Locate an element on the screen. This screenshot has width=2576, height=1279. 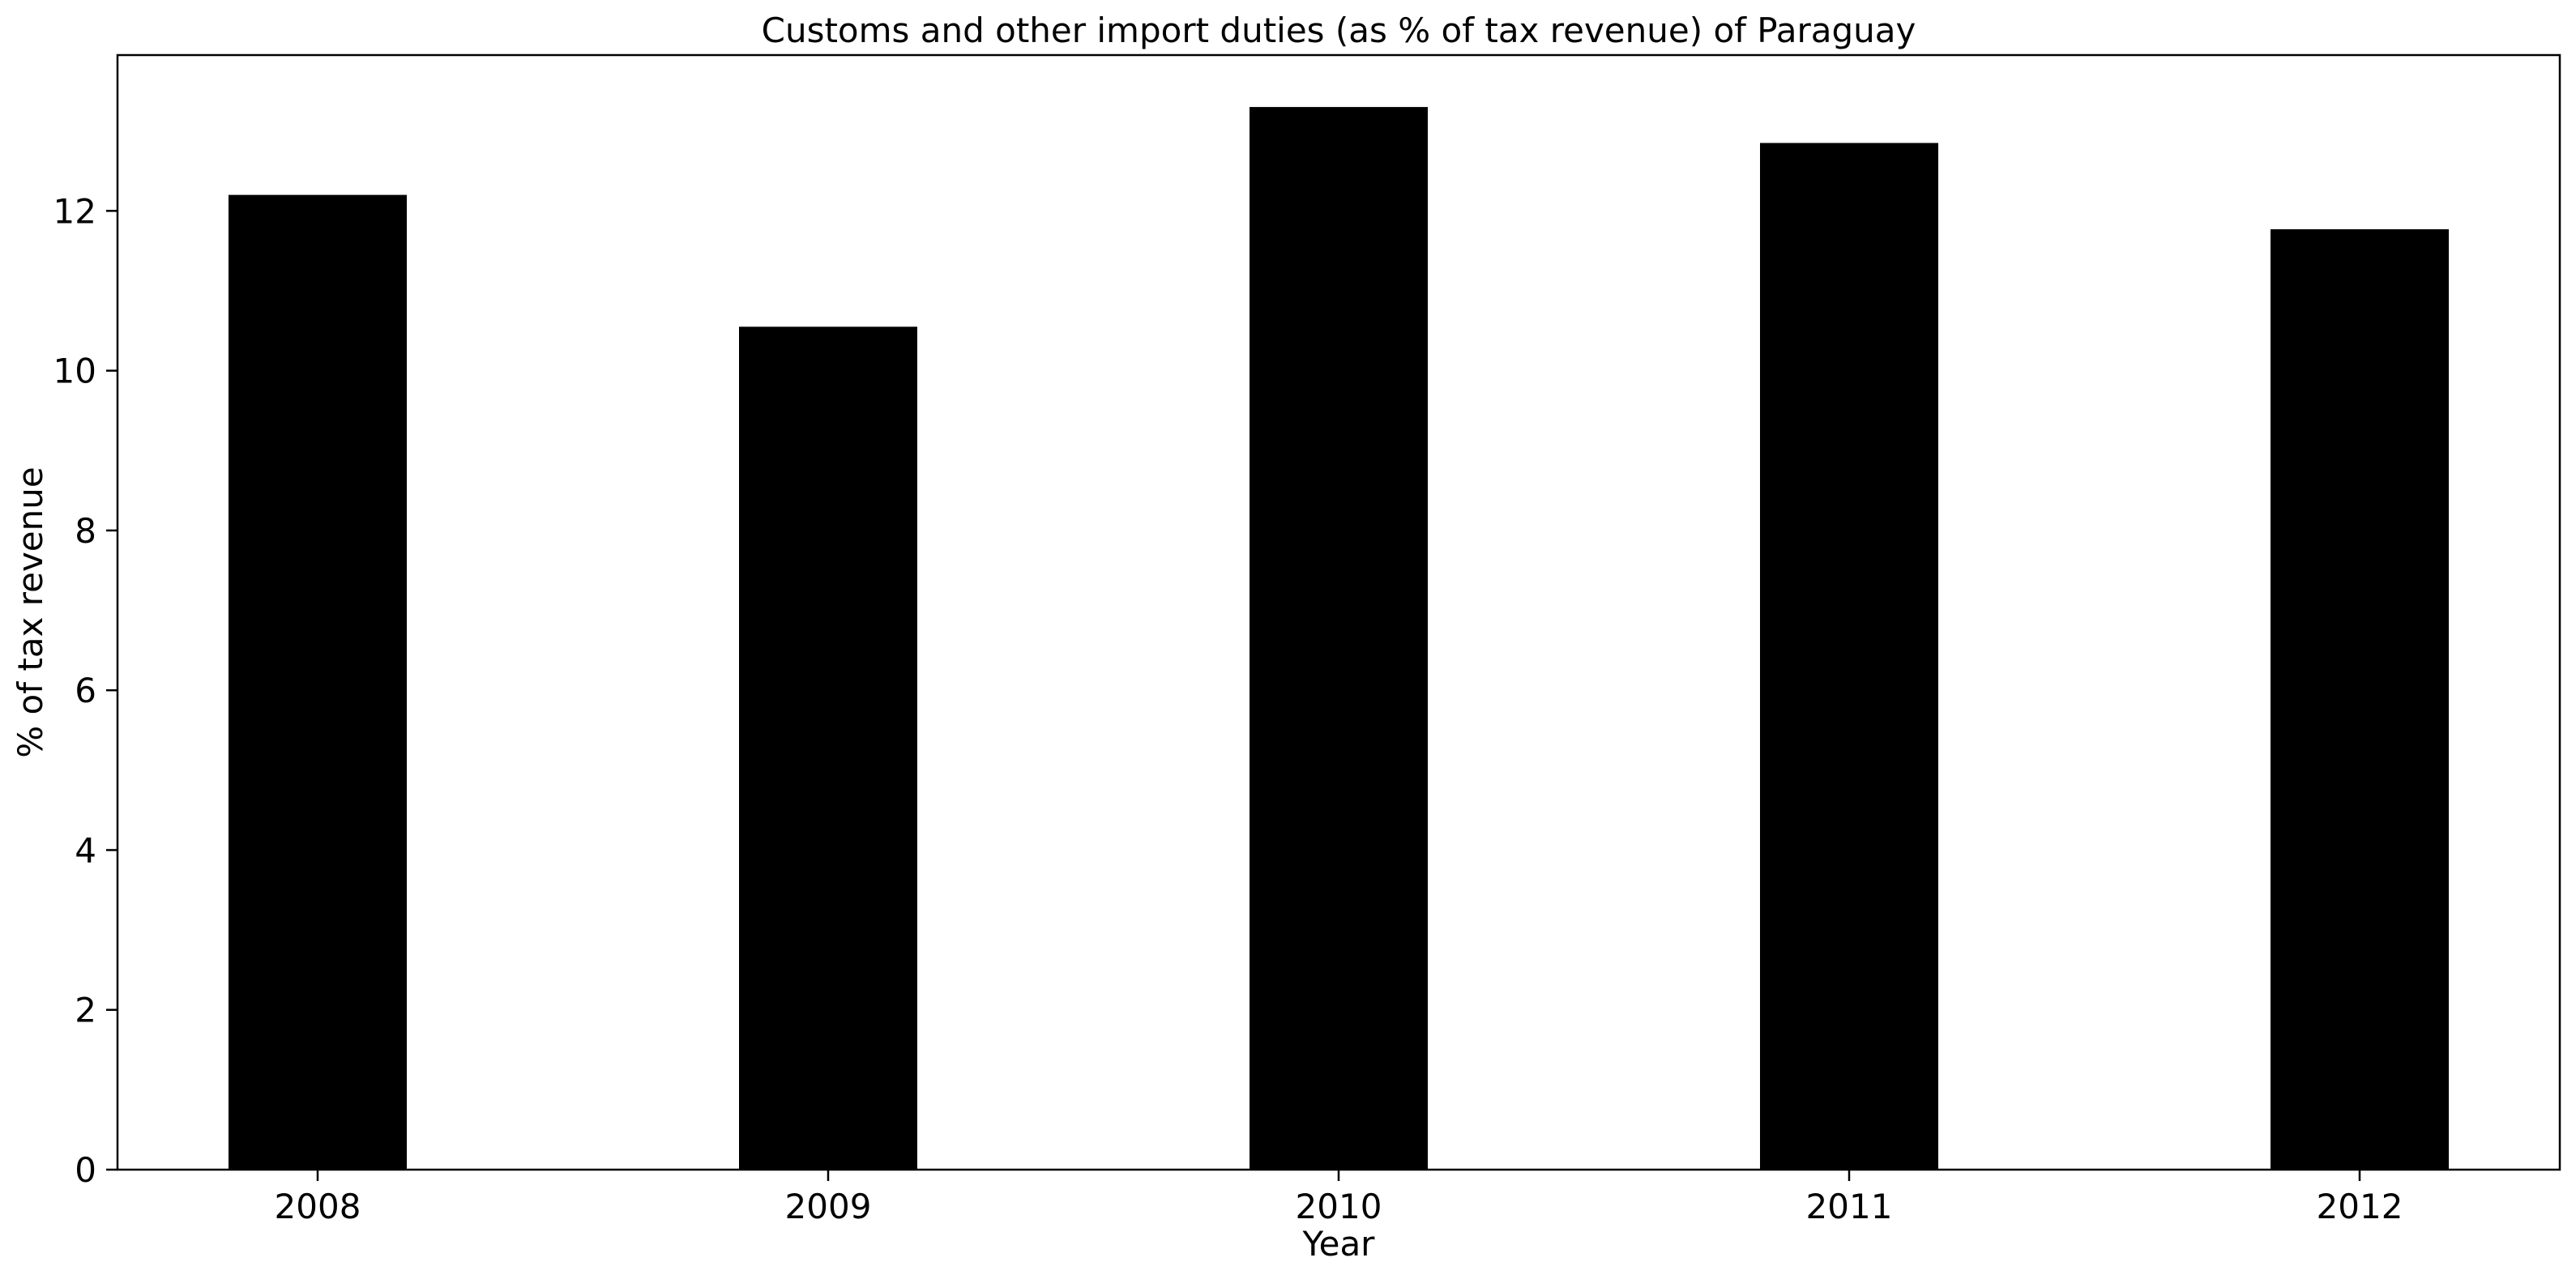
x-axis: 2008 2009 2010 2011 2012 is located at coordinates (1339, 1198).